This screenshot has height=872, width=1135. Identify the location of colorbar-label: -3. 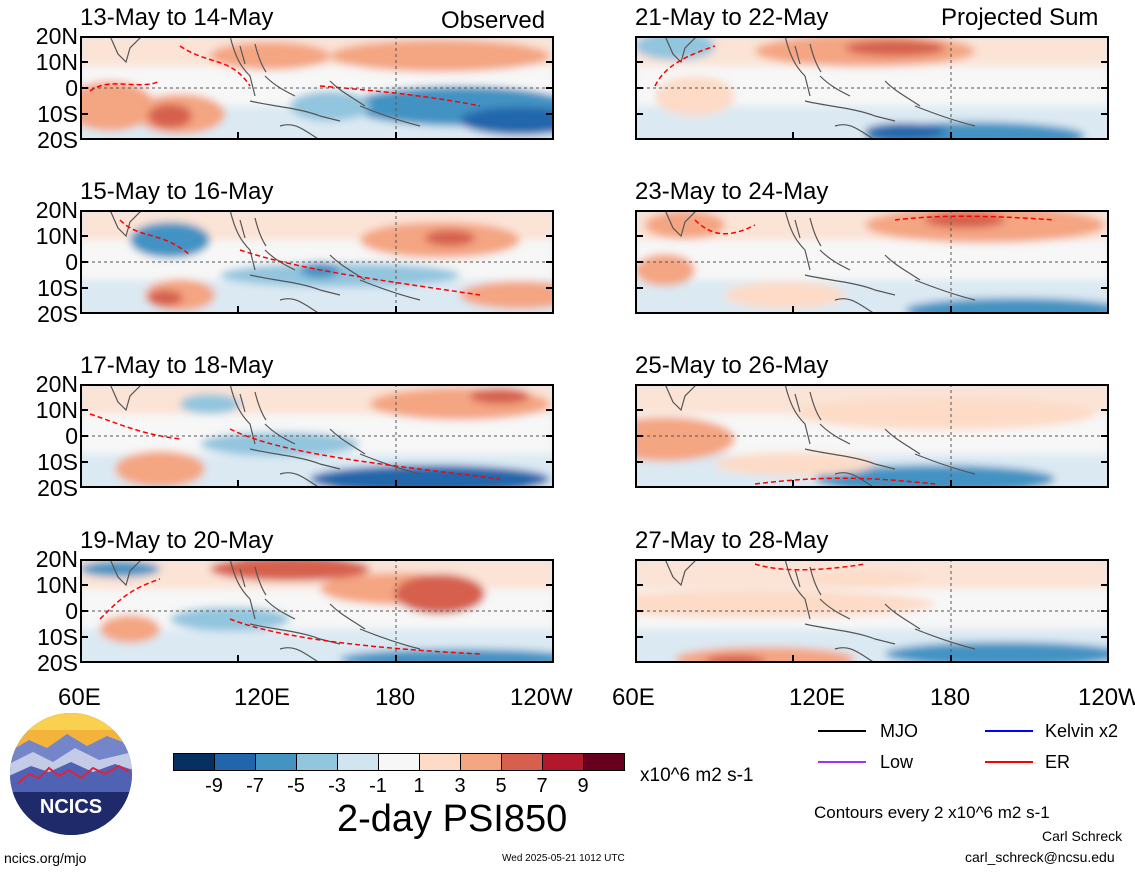
(337, 786).